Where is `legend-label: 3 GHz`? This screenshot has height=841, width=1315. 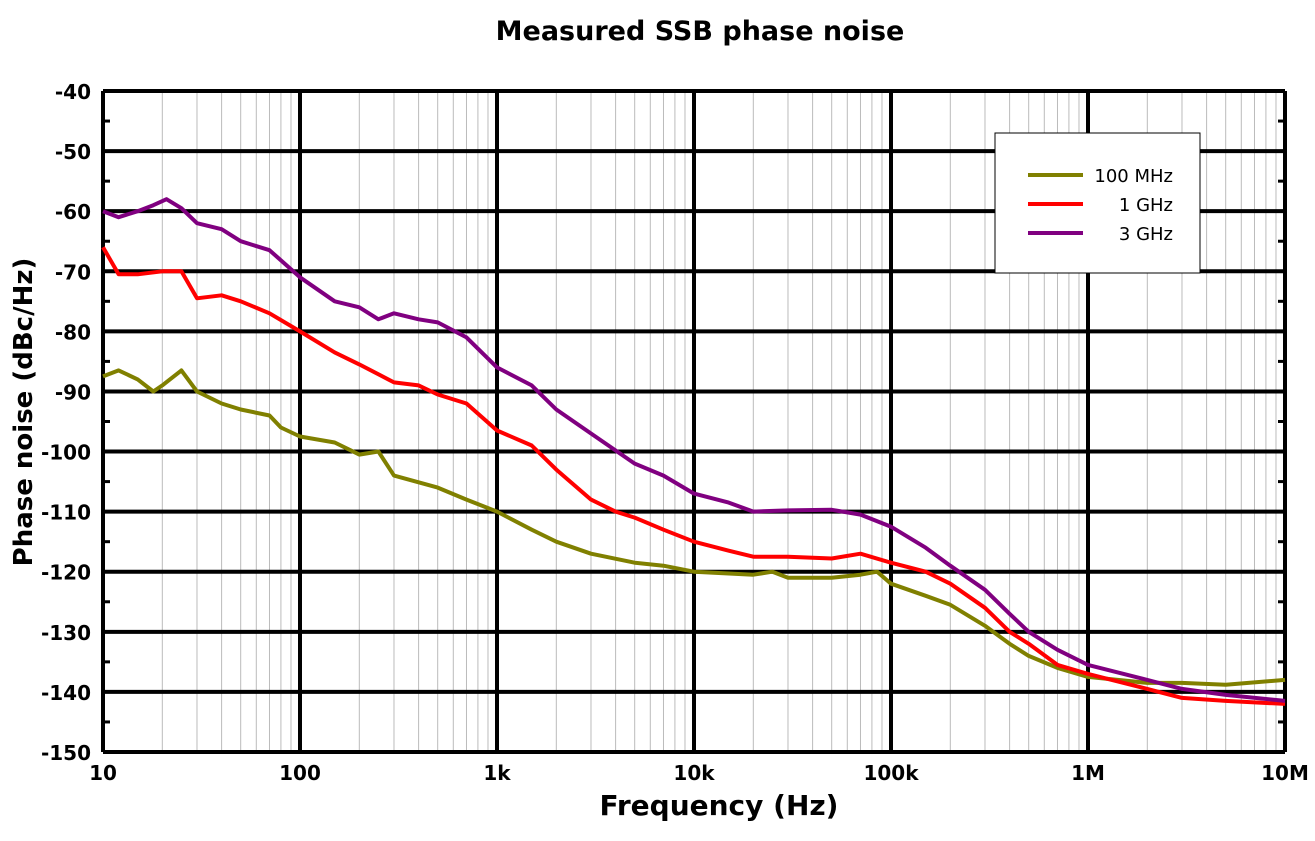 legend-label: 3 GHz is located at coordinates (1146, 234).